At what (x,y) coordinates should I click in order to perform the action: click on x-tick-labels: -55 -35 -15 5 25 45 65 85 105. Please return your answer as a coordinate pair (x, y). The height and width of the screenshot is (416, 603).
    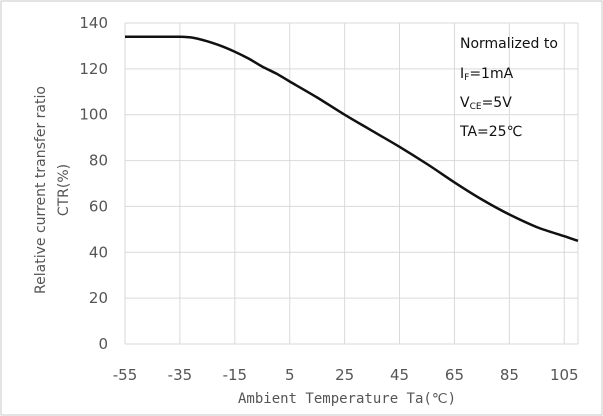
    Looking at the image, I should click on (346, 375).